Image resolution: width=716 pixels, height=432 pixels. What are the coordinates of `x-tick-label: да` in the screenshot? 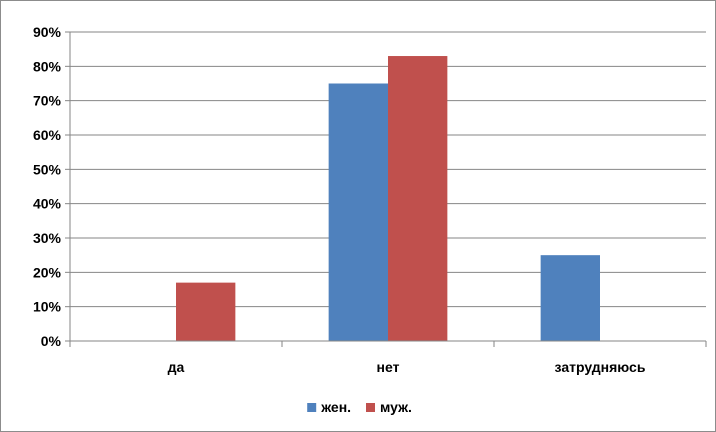 It's located at (176, 367).